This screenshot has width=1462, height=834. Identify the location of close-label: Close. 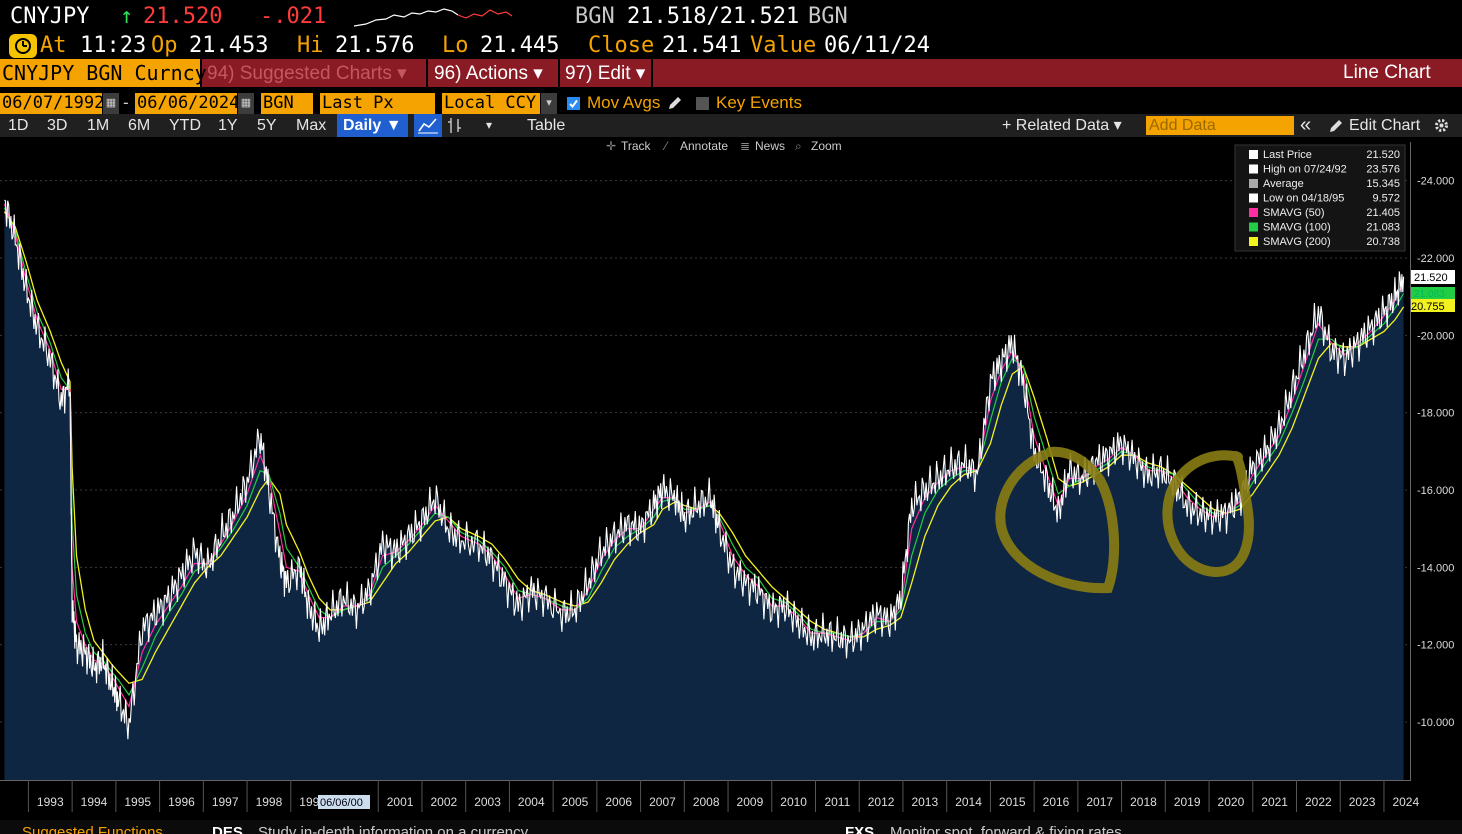
(621, 45).